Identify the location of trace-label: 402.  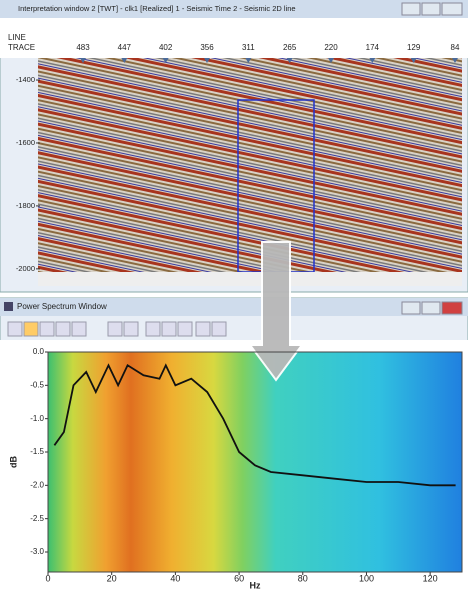
(166, 47).